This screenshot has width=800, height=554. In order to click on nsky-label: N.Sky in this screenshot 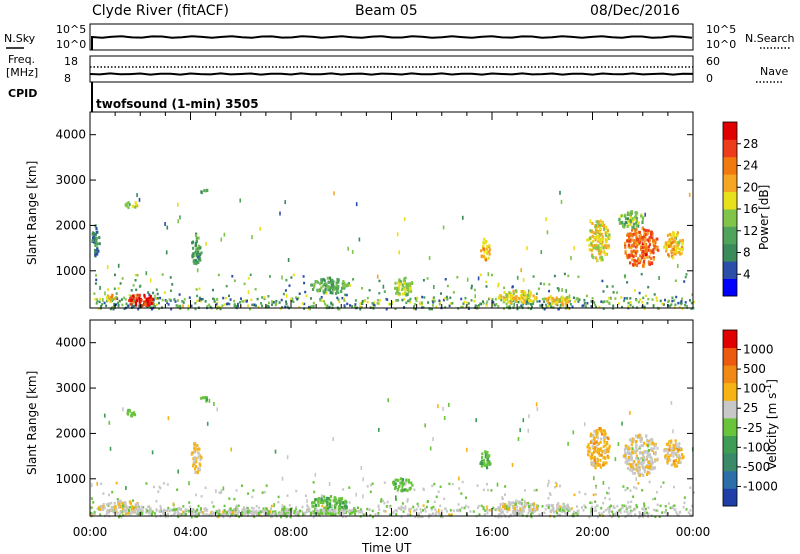, I will do `click(20, 38)`.